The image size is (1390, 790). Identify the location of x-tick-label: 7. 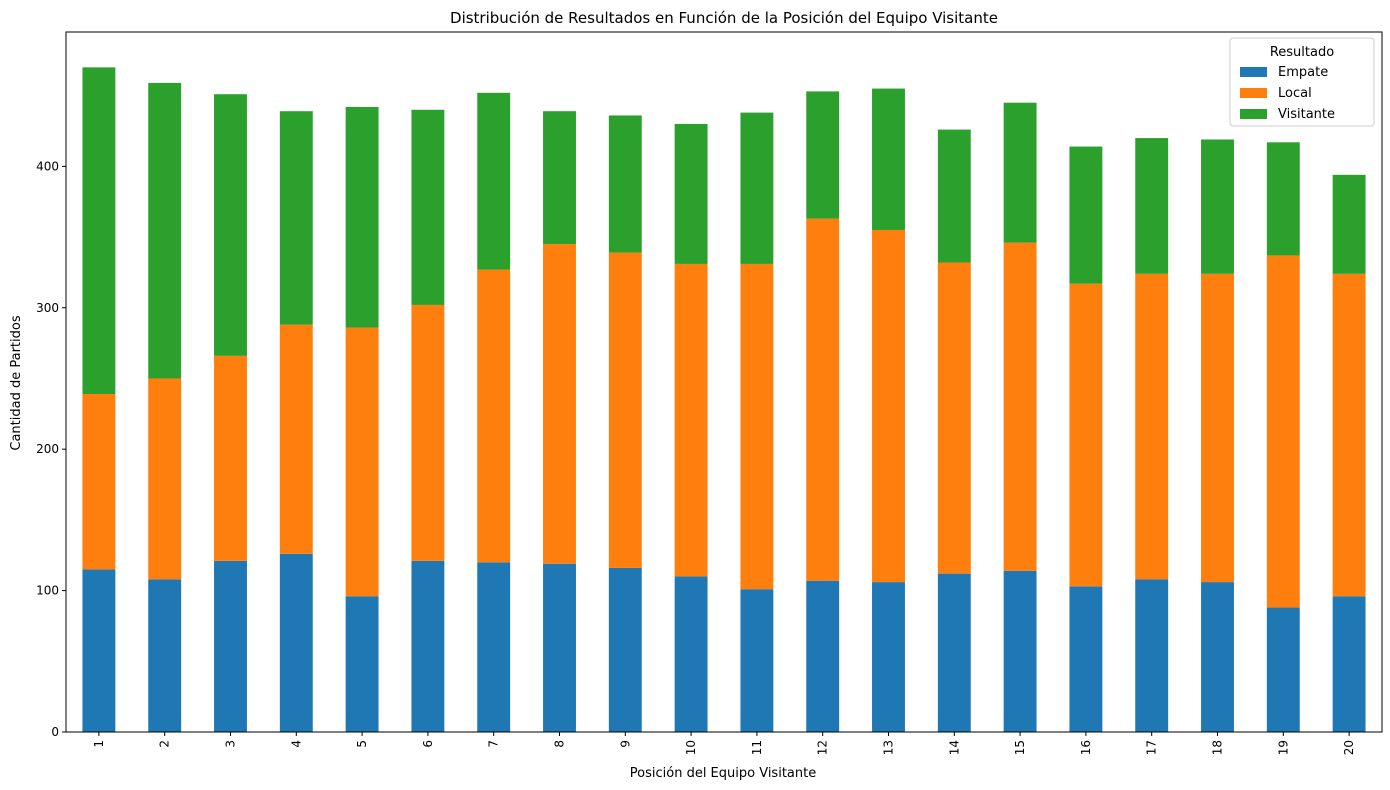
(494, 744).